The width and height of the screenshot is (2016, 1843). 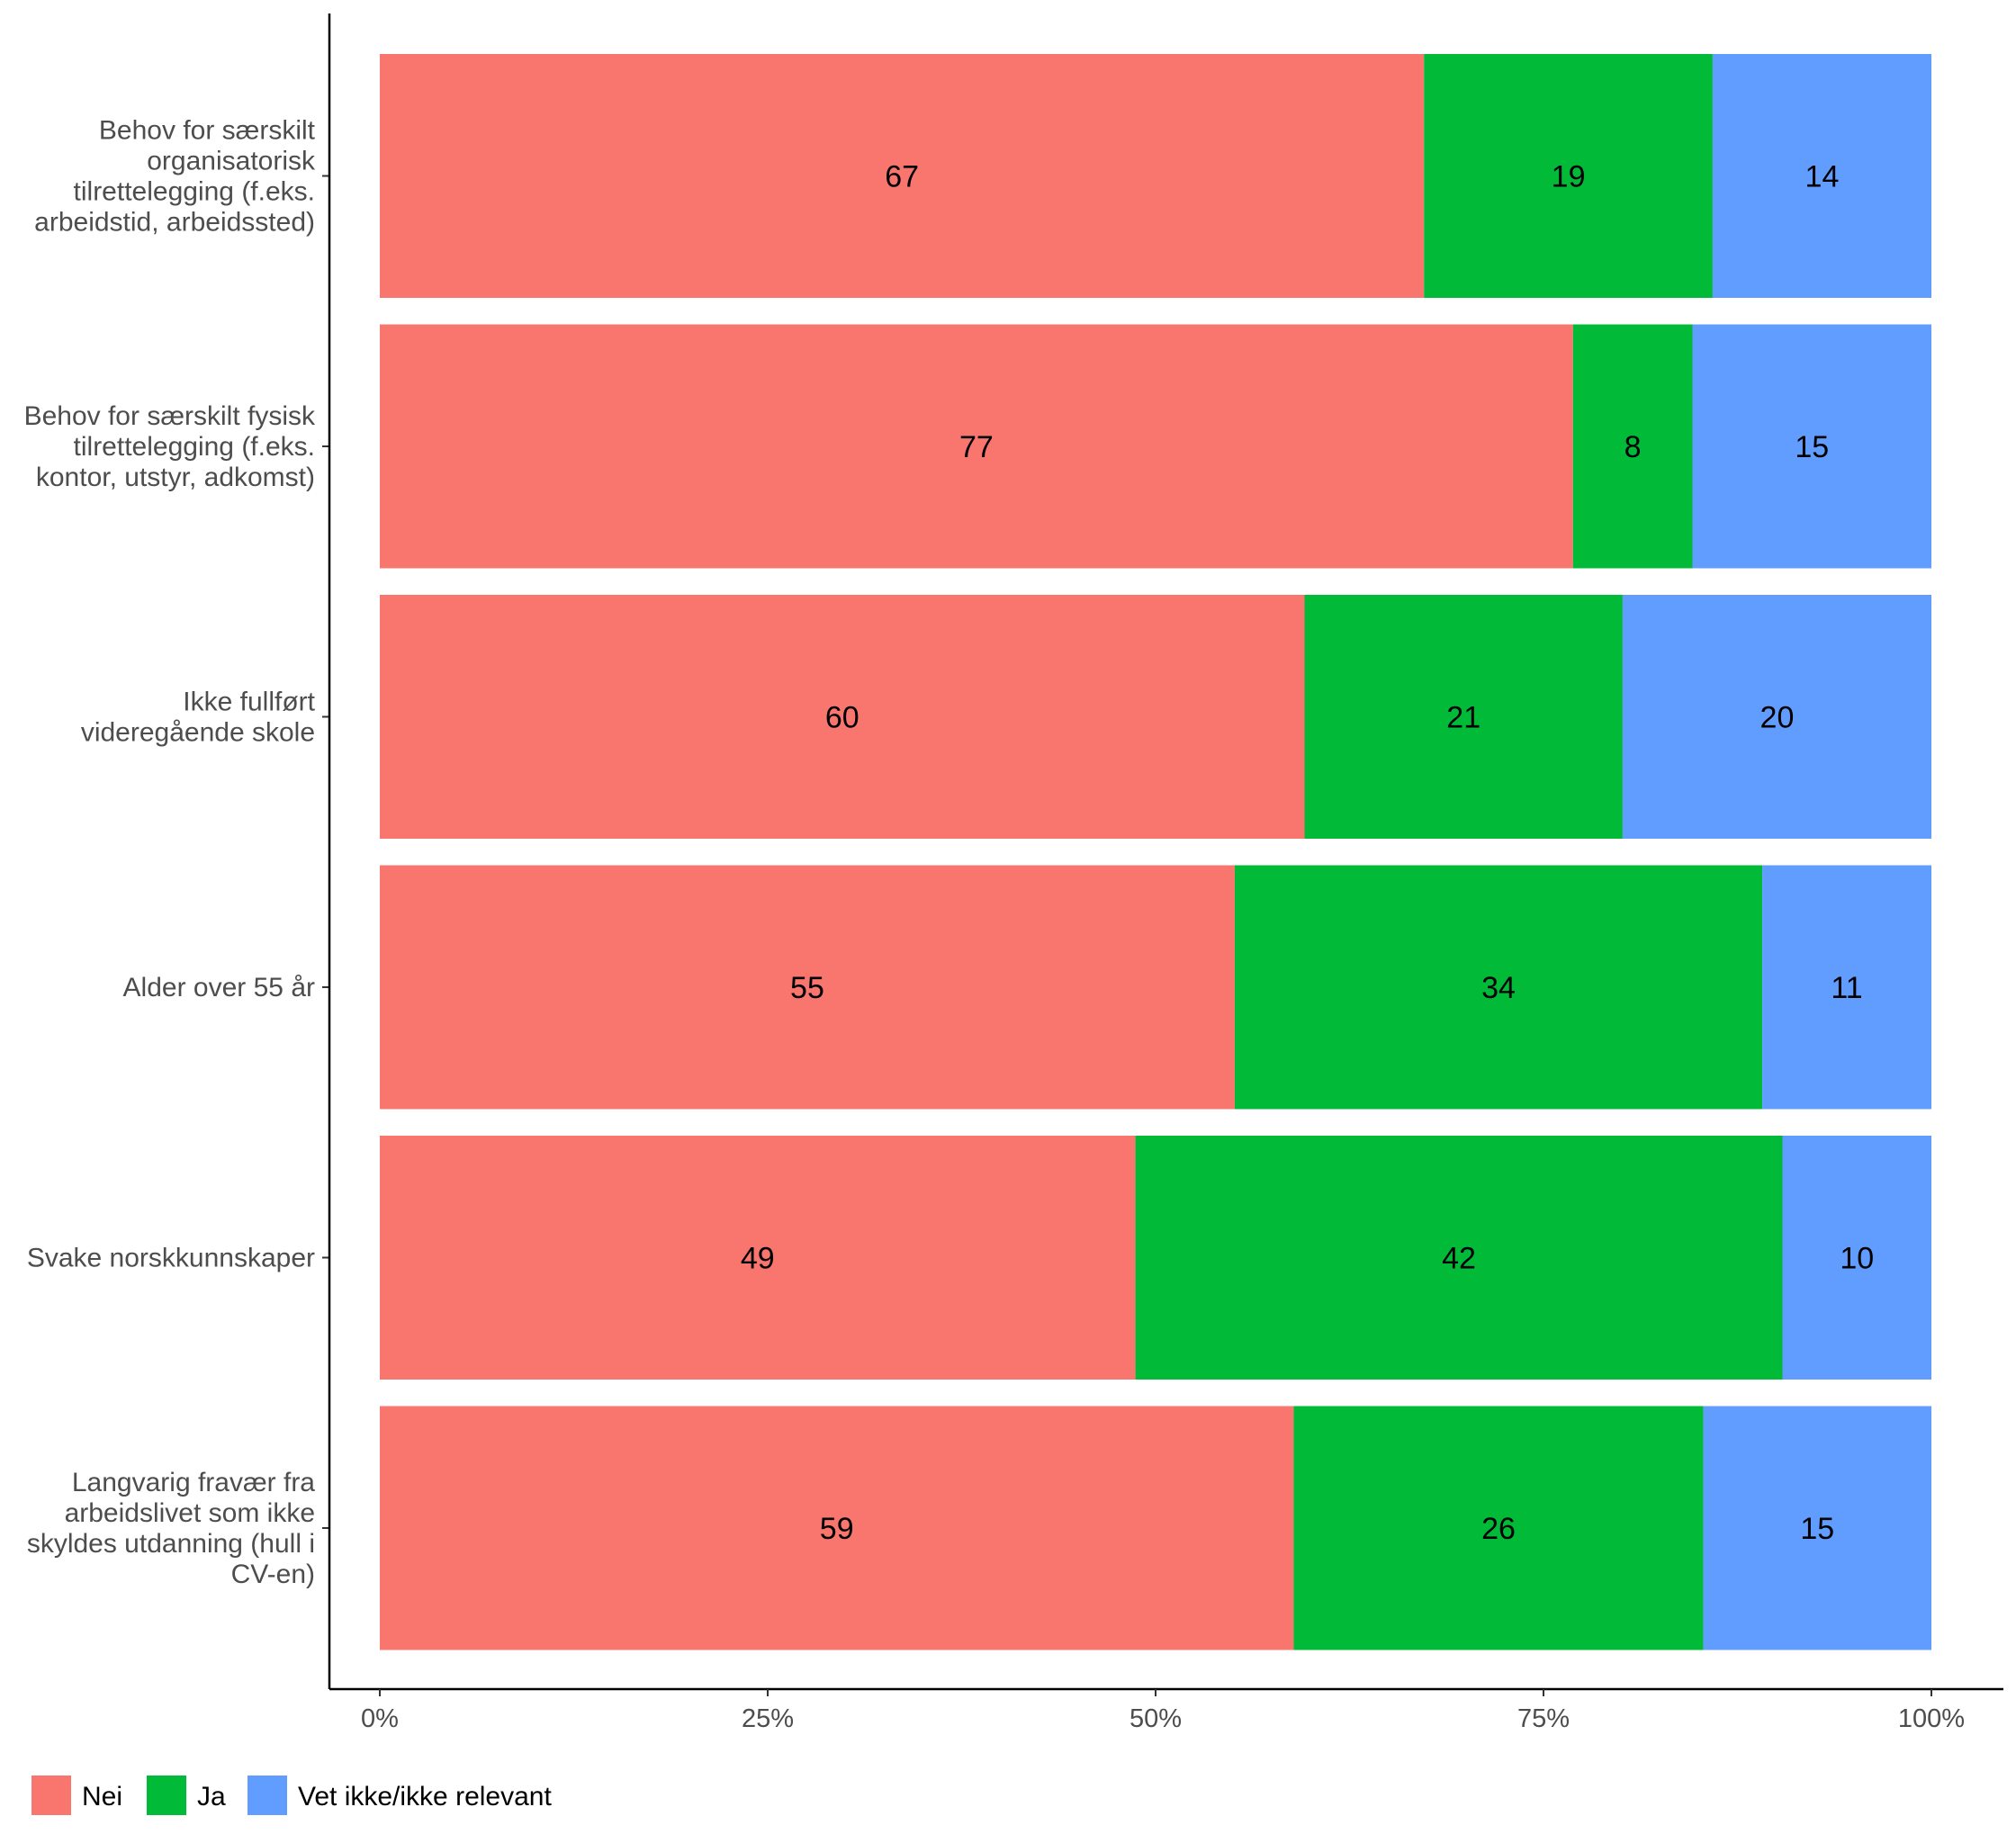 I want to click on x-tick-label-1: 25%, so click(x=768, y=1719).